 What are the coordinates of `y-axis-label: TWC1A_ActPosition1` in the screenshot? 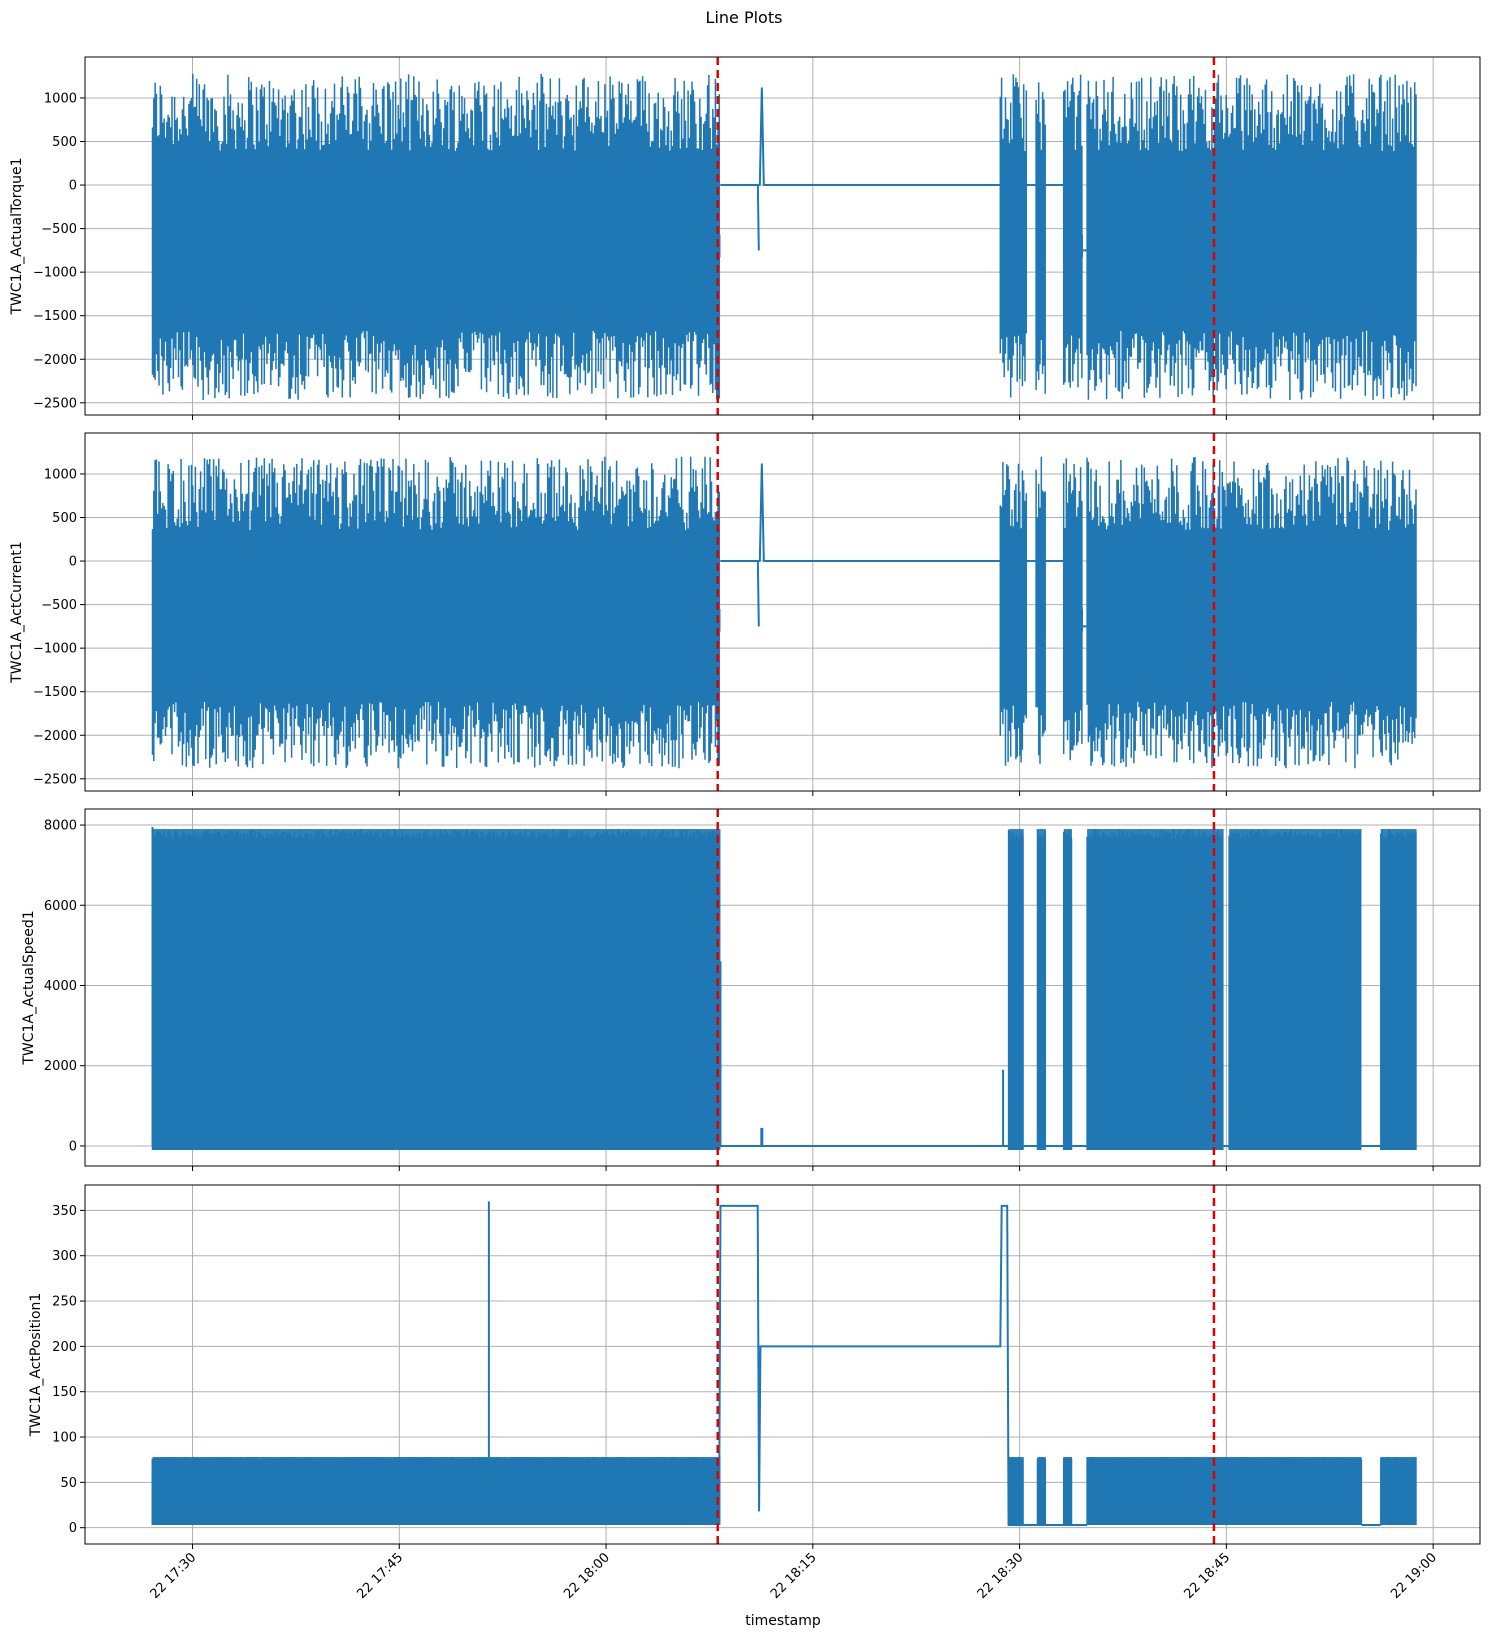 It's located at (36, 1365).